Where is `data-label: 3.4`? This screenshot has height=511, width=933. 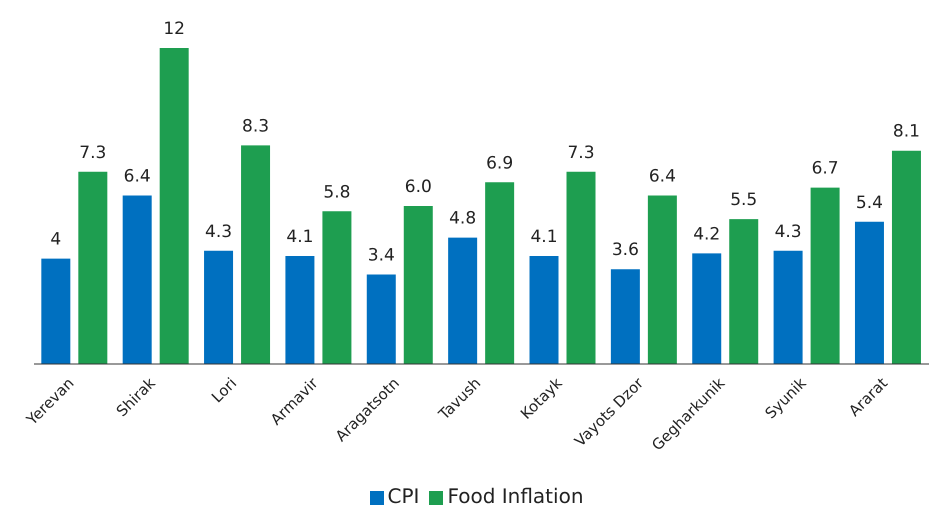 data-label: 3.4 is located at coordinates (381, 255).